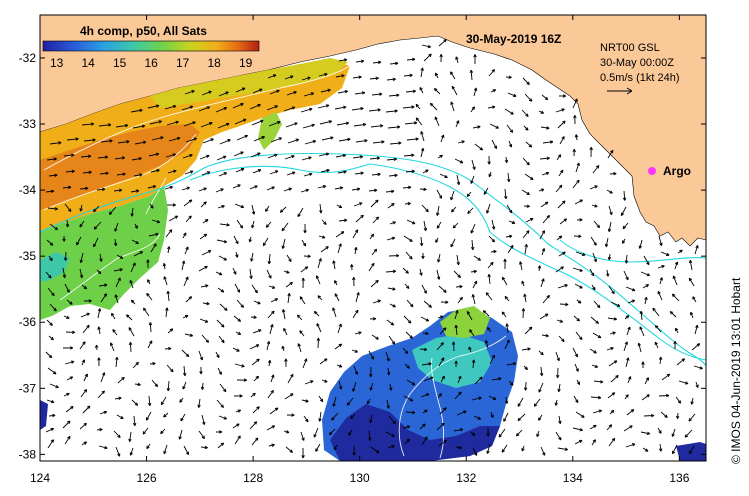 The width and height of the screenshot is (749, 496). Describe the element at coordinates (630, 48) in the screenshot. I see `info-line-model: NRT00 GSL` at that location.